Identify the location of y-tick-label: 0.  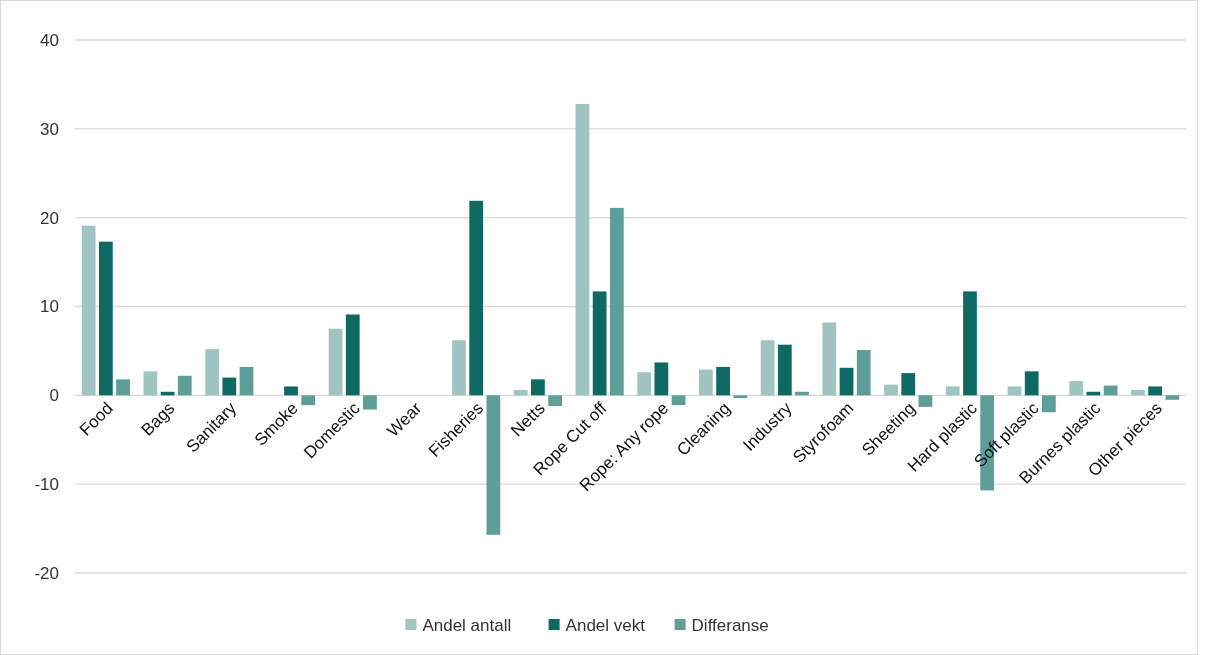
(54, 396).